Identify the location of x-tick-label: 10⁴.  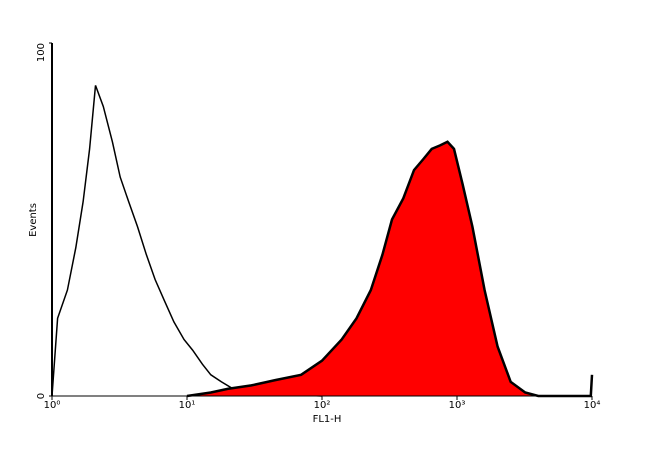
(592, 405).